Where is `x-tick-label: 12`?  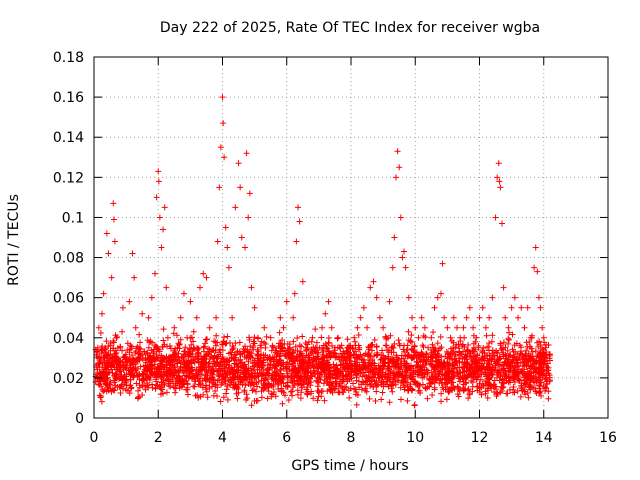 x-tick-label: 12 is located at coordinates (480, 438).